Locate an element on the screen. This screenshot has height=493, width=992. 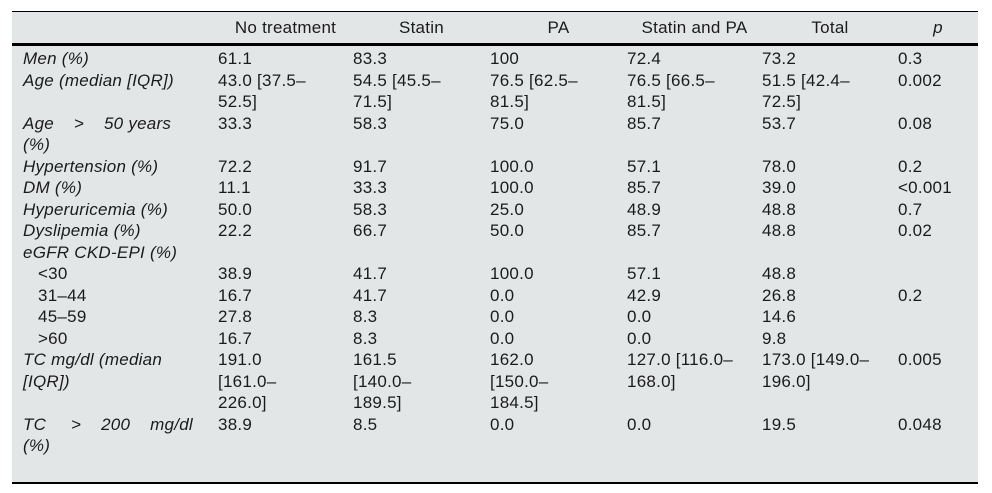
value-cell: 11.1 is located at coordinates (234, 187).